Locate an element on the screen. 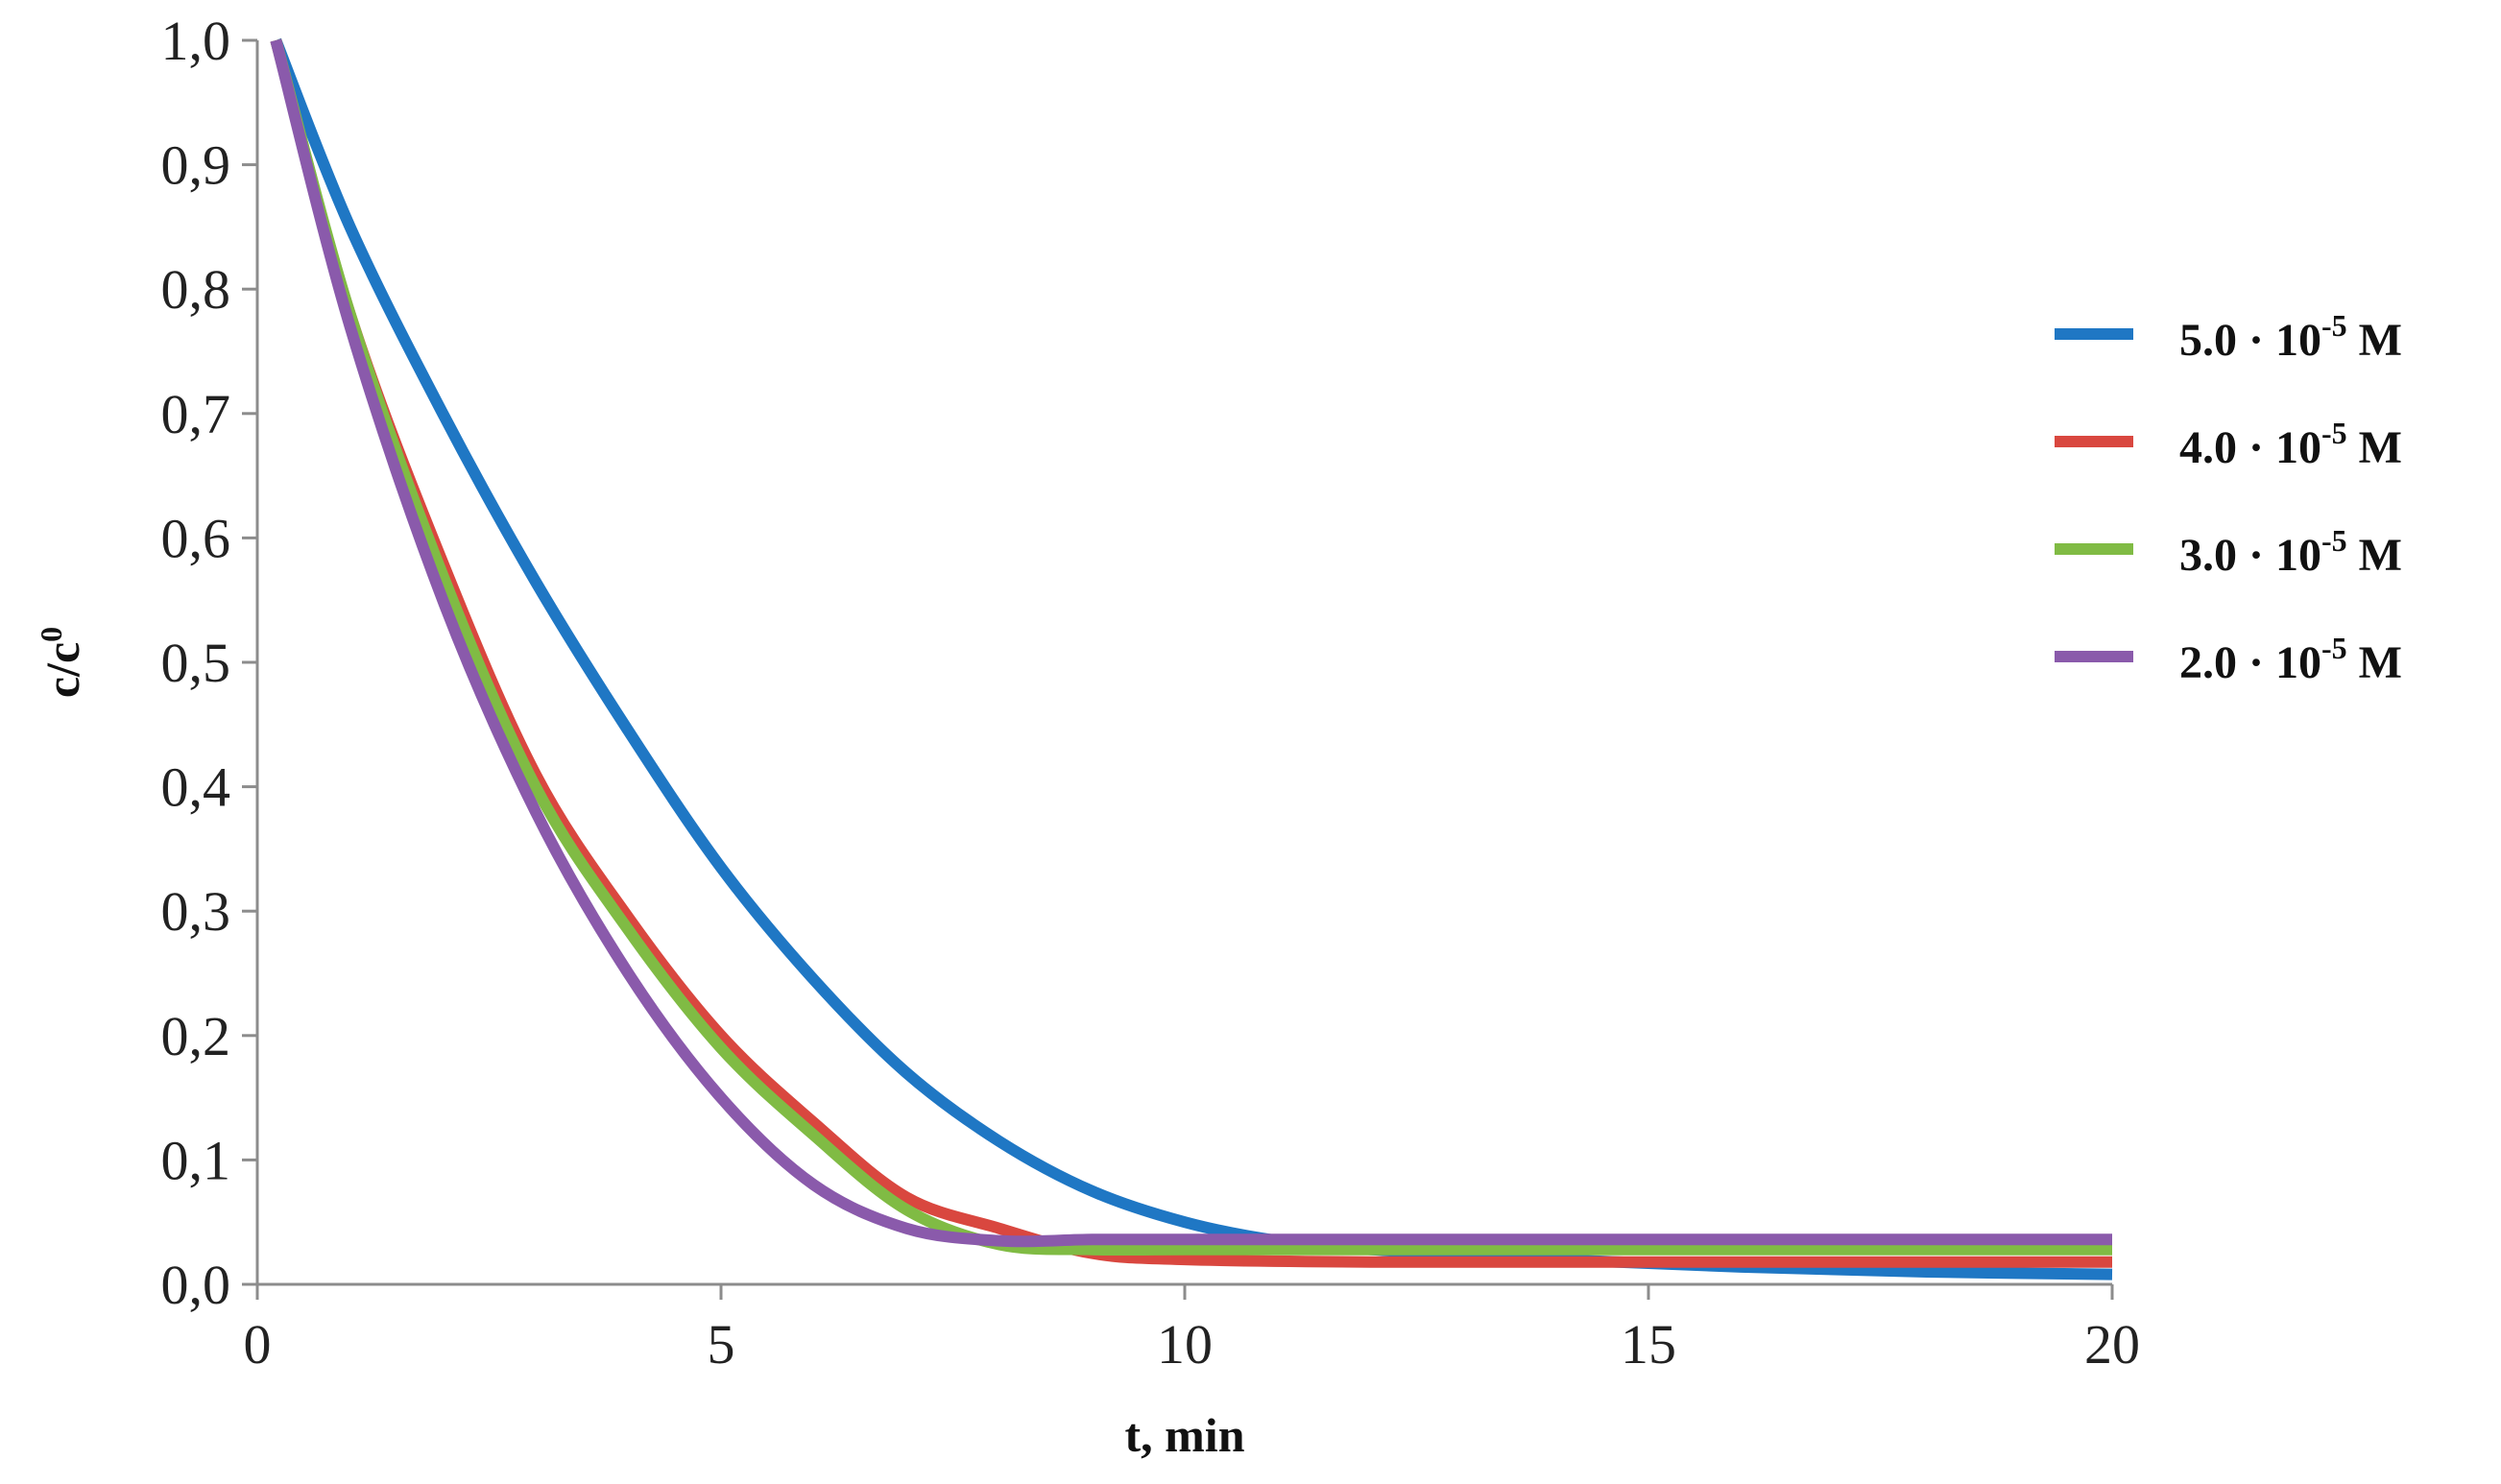  x-tick-label: 5 is located at coordinates (721, 1344).